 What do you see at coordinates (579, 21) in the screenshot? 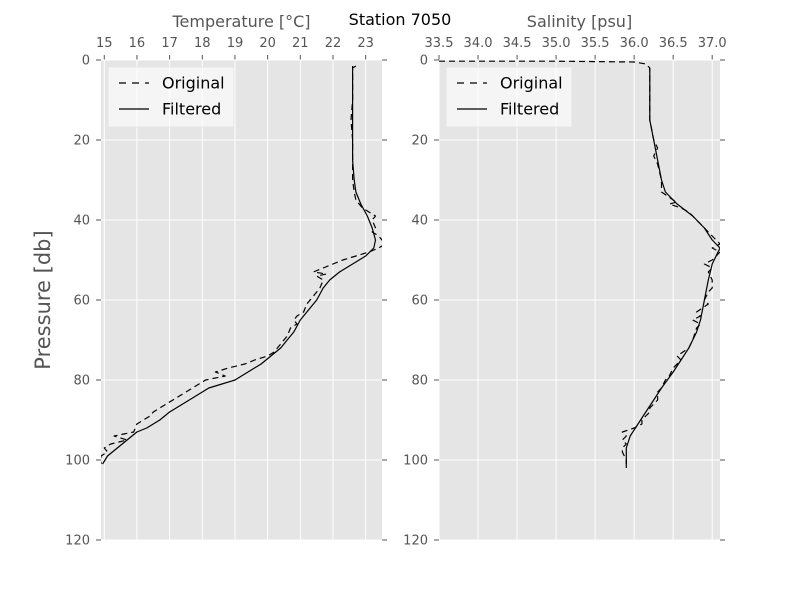
I see `salinity-x-axis-label: Salinity [psu]` at bounding box center [579, 21].